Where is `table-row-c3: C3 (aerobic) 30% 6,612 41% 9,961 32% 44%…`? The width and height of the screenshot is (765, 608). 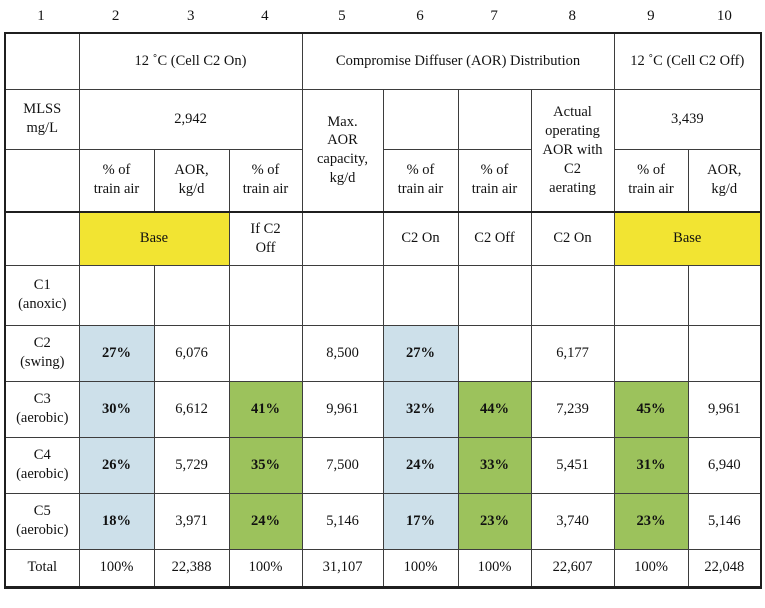 table-row-c3: C3 (aerobic) 30% 6,612 41% 9,961 32% 44%… is located at coordinates (383, 409).